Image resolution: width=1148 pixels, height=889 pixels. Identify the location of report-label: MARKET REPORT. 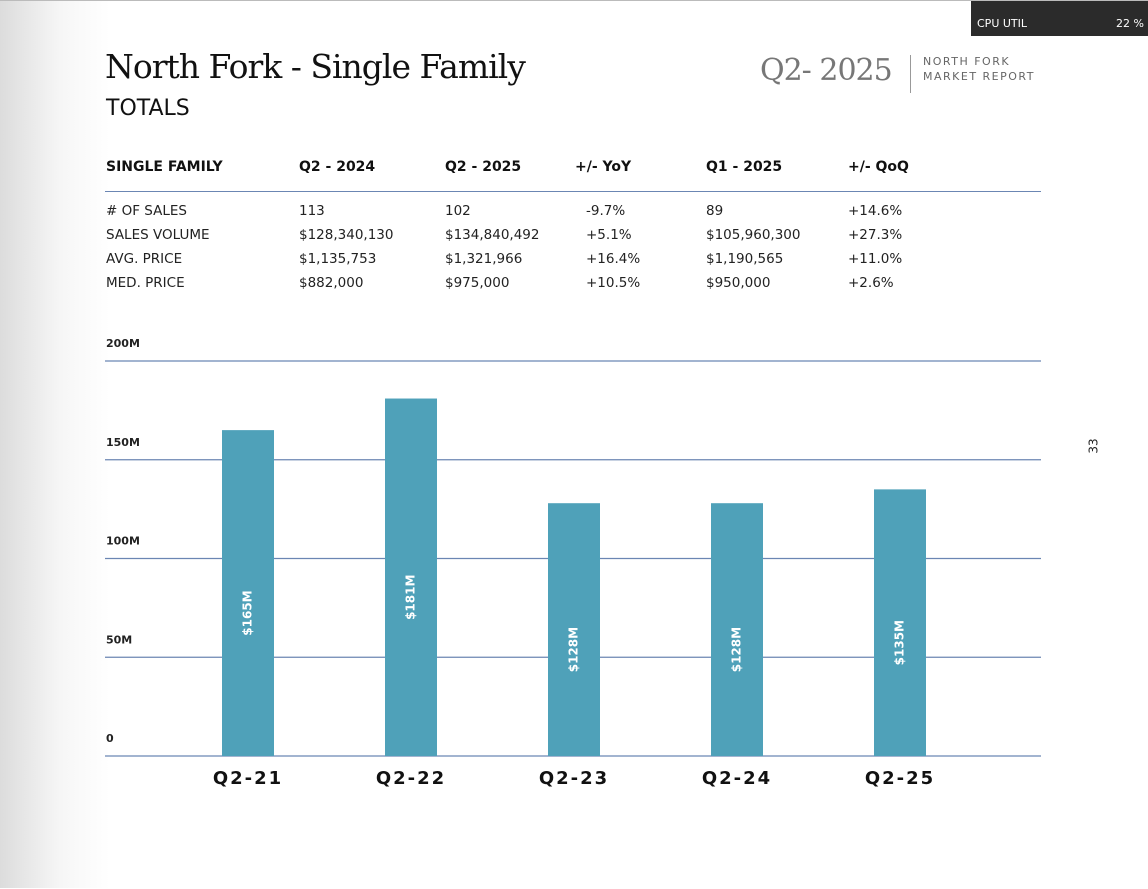
(979, 76).